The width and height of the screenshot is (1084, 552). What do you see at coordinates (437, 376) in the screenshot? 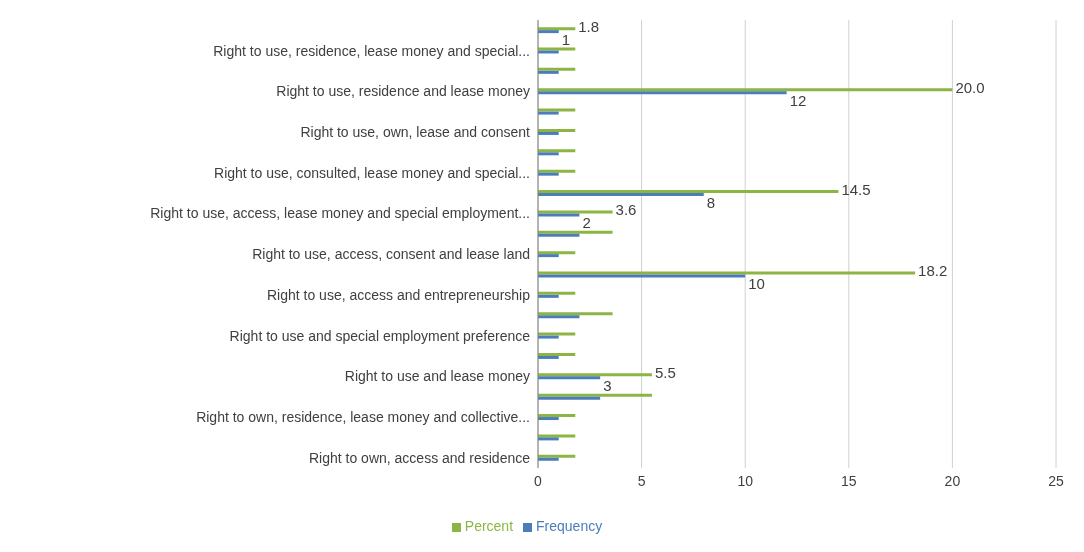
I see `y-tick-label: Right to use and lease money` at bounding box center [437, 376].